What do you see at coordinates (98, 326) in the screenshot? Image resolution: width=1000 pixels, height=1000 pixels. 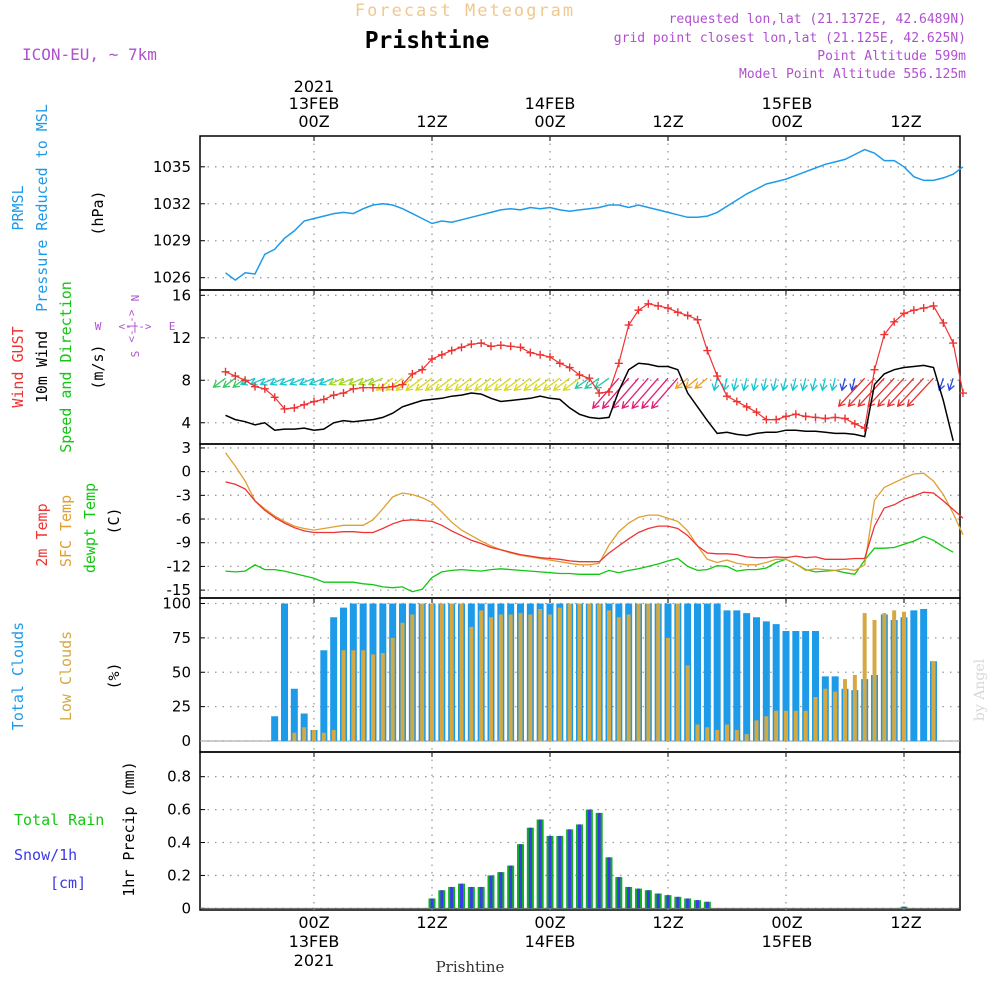 I see `compass-west: W` at bounding box center [98, 326].